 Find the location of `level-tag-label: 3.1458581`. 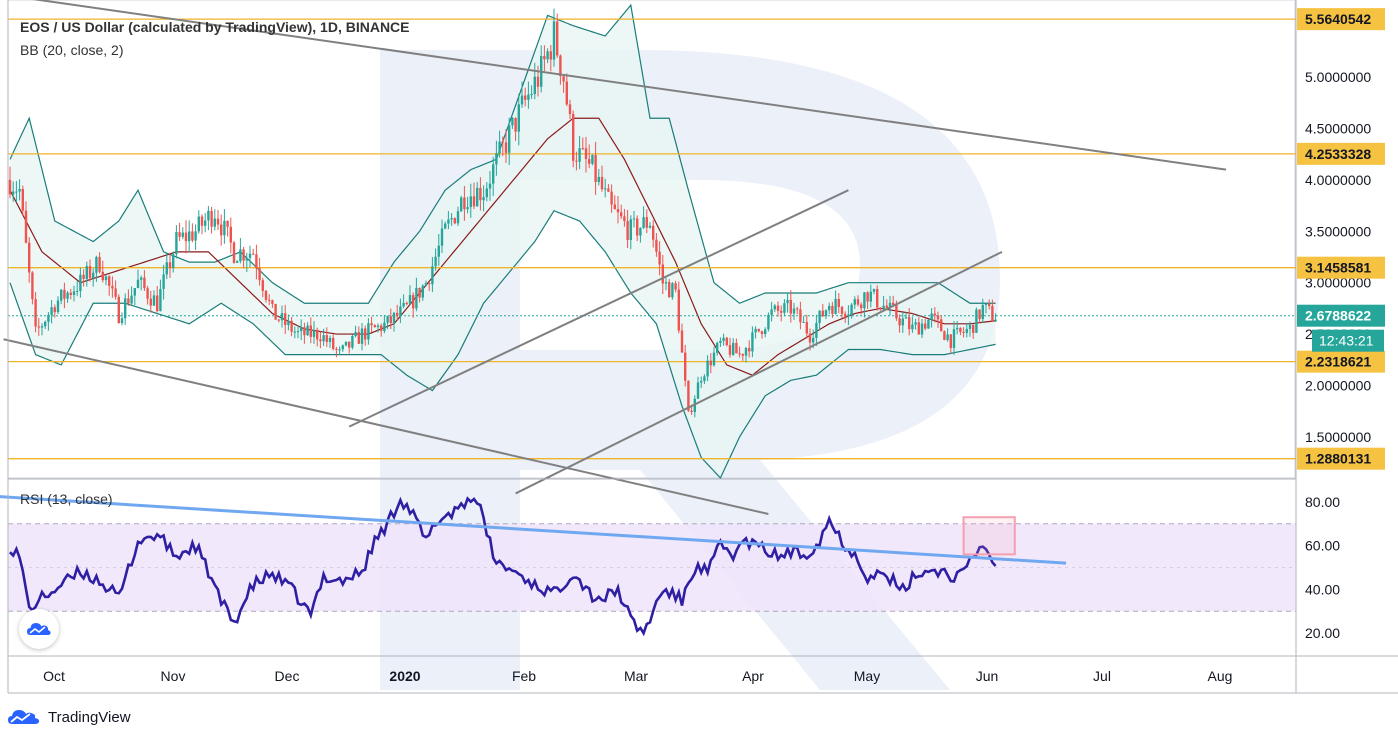

level-tag-label: 3.1458581 is located at coordinates (1338, 268).